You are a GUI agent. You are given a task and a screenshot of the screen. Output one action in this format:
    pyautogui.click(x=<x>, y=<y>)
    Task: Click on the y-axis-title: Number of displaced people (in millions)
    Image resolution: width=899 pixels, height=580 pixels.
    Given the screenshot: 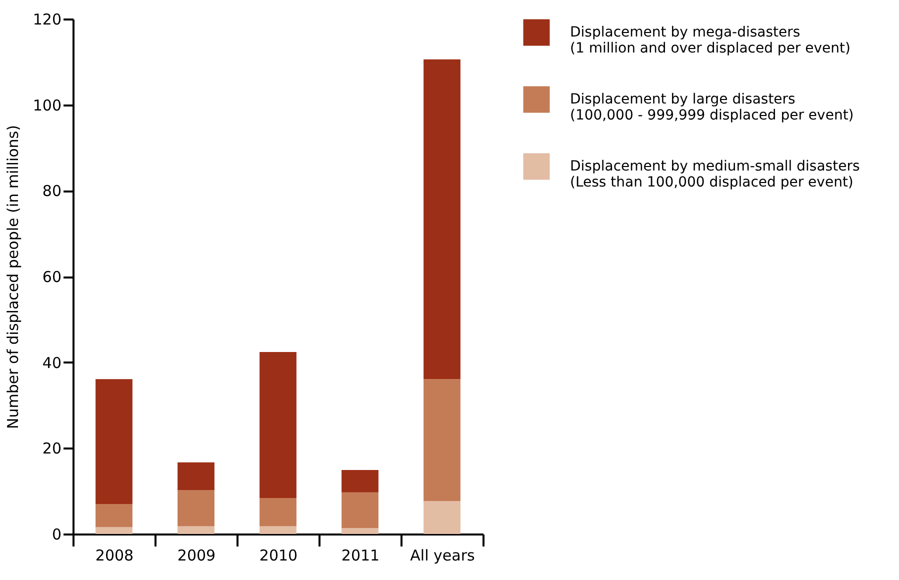 What is the action you would take?
    pyautogui.click(x=13, y=277)
    